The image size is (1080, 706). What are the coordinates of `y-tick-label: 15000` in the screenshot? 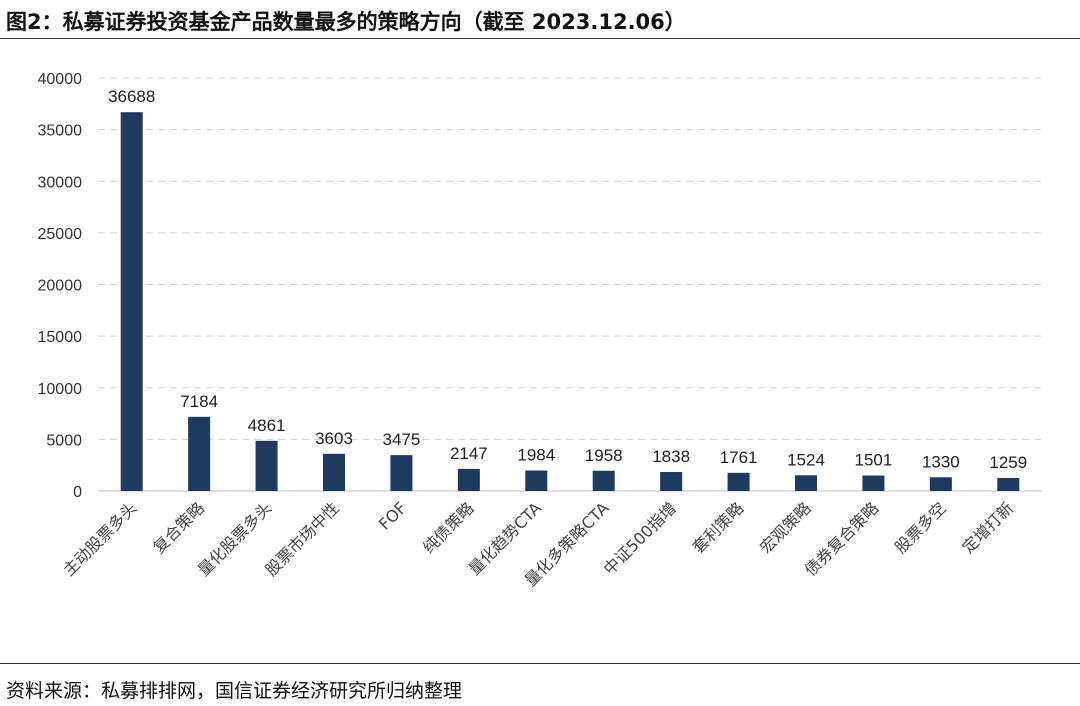 It's located at (60, 337).